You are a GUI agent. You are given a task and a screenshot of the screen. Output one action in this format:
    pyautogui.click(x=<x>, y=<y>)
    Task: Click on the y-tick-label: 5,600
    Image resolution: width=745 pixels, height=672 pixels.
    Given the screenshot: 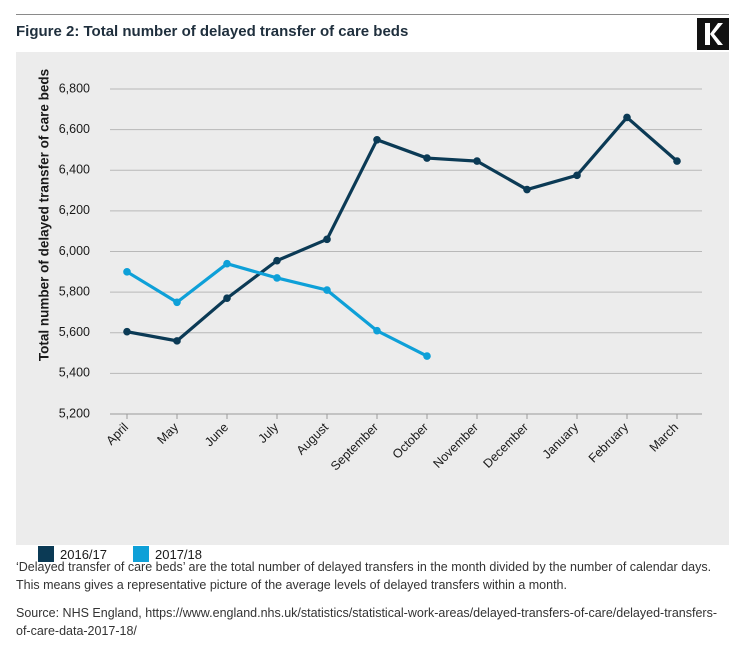 What is the action you would take?
    pyautogui.click(x=74, y=332)
    